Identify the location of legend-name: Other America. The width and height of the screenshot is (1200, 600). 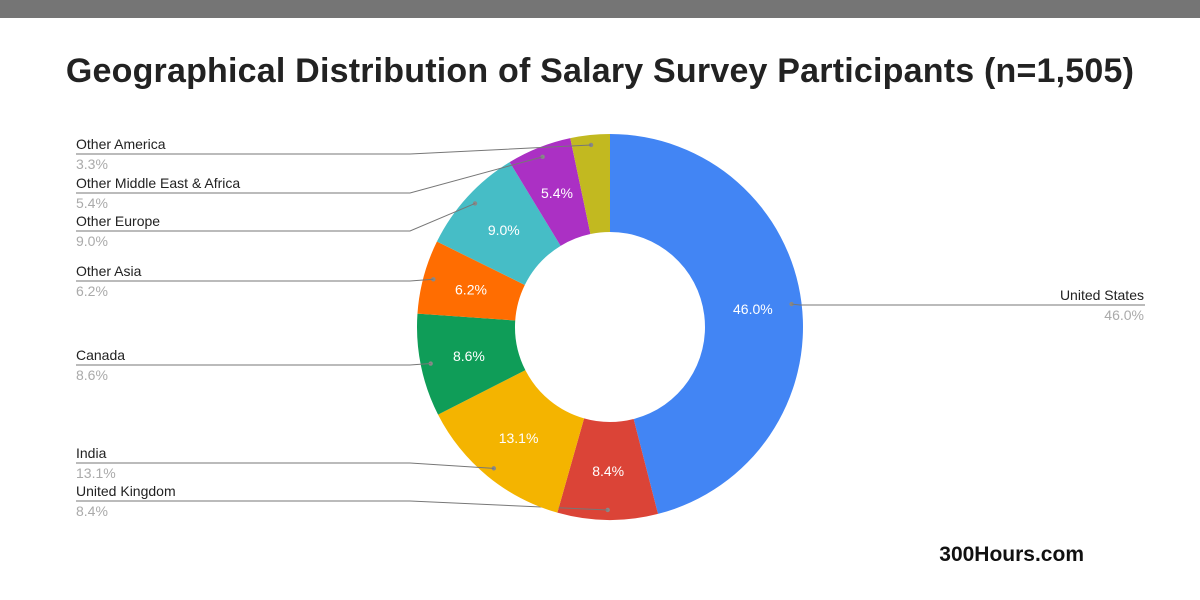
(121, 144).